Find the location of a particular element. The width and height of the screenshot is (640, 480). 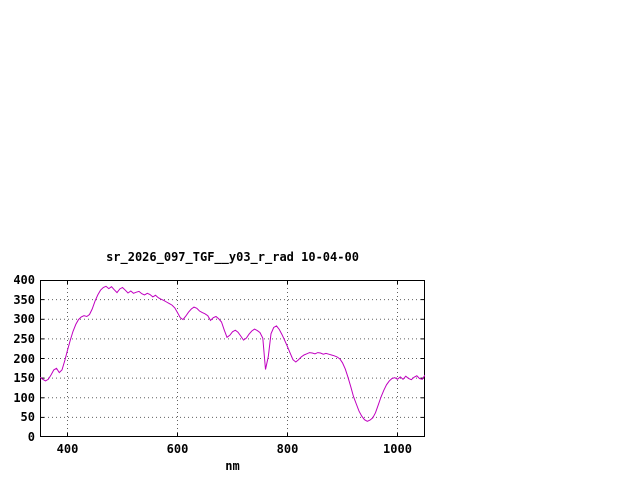

y-tick-label: 250 is located at coordinates (24, 338).